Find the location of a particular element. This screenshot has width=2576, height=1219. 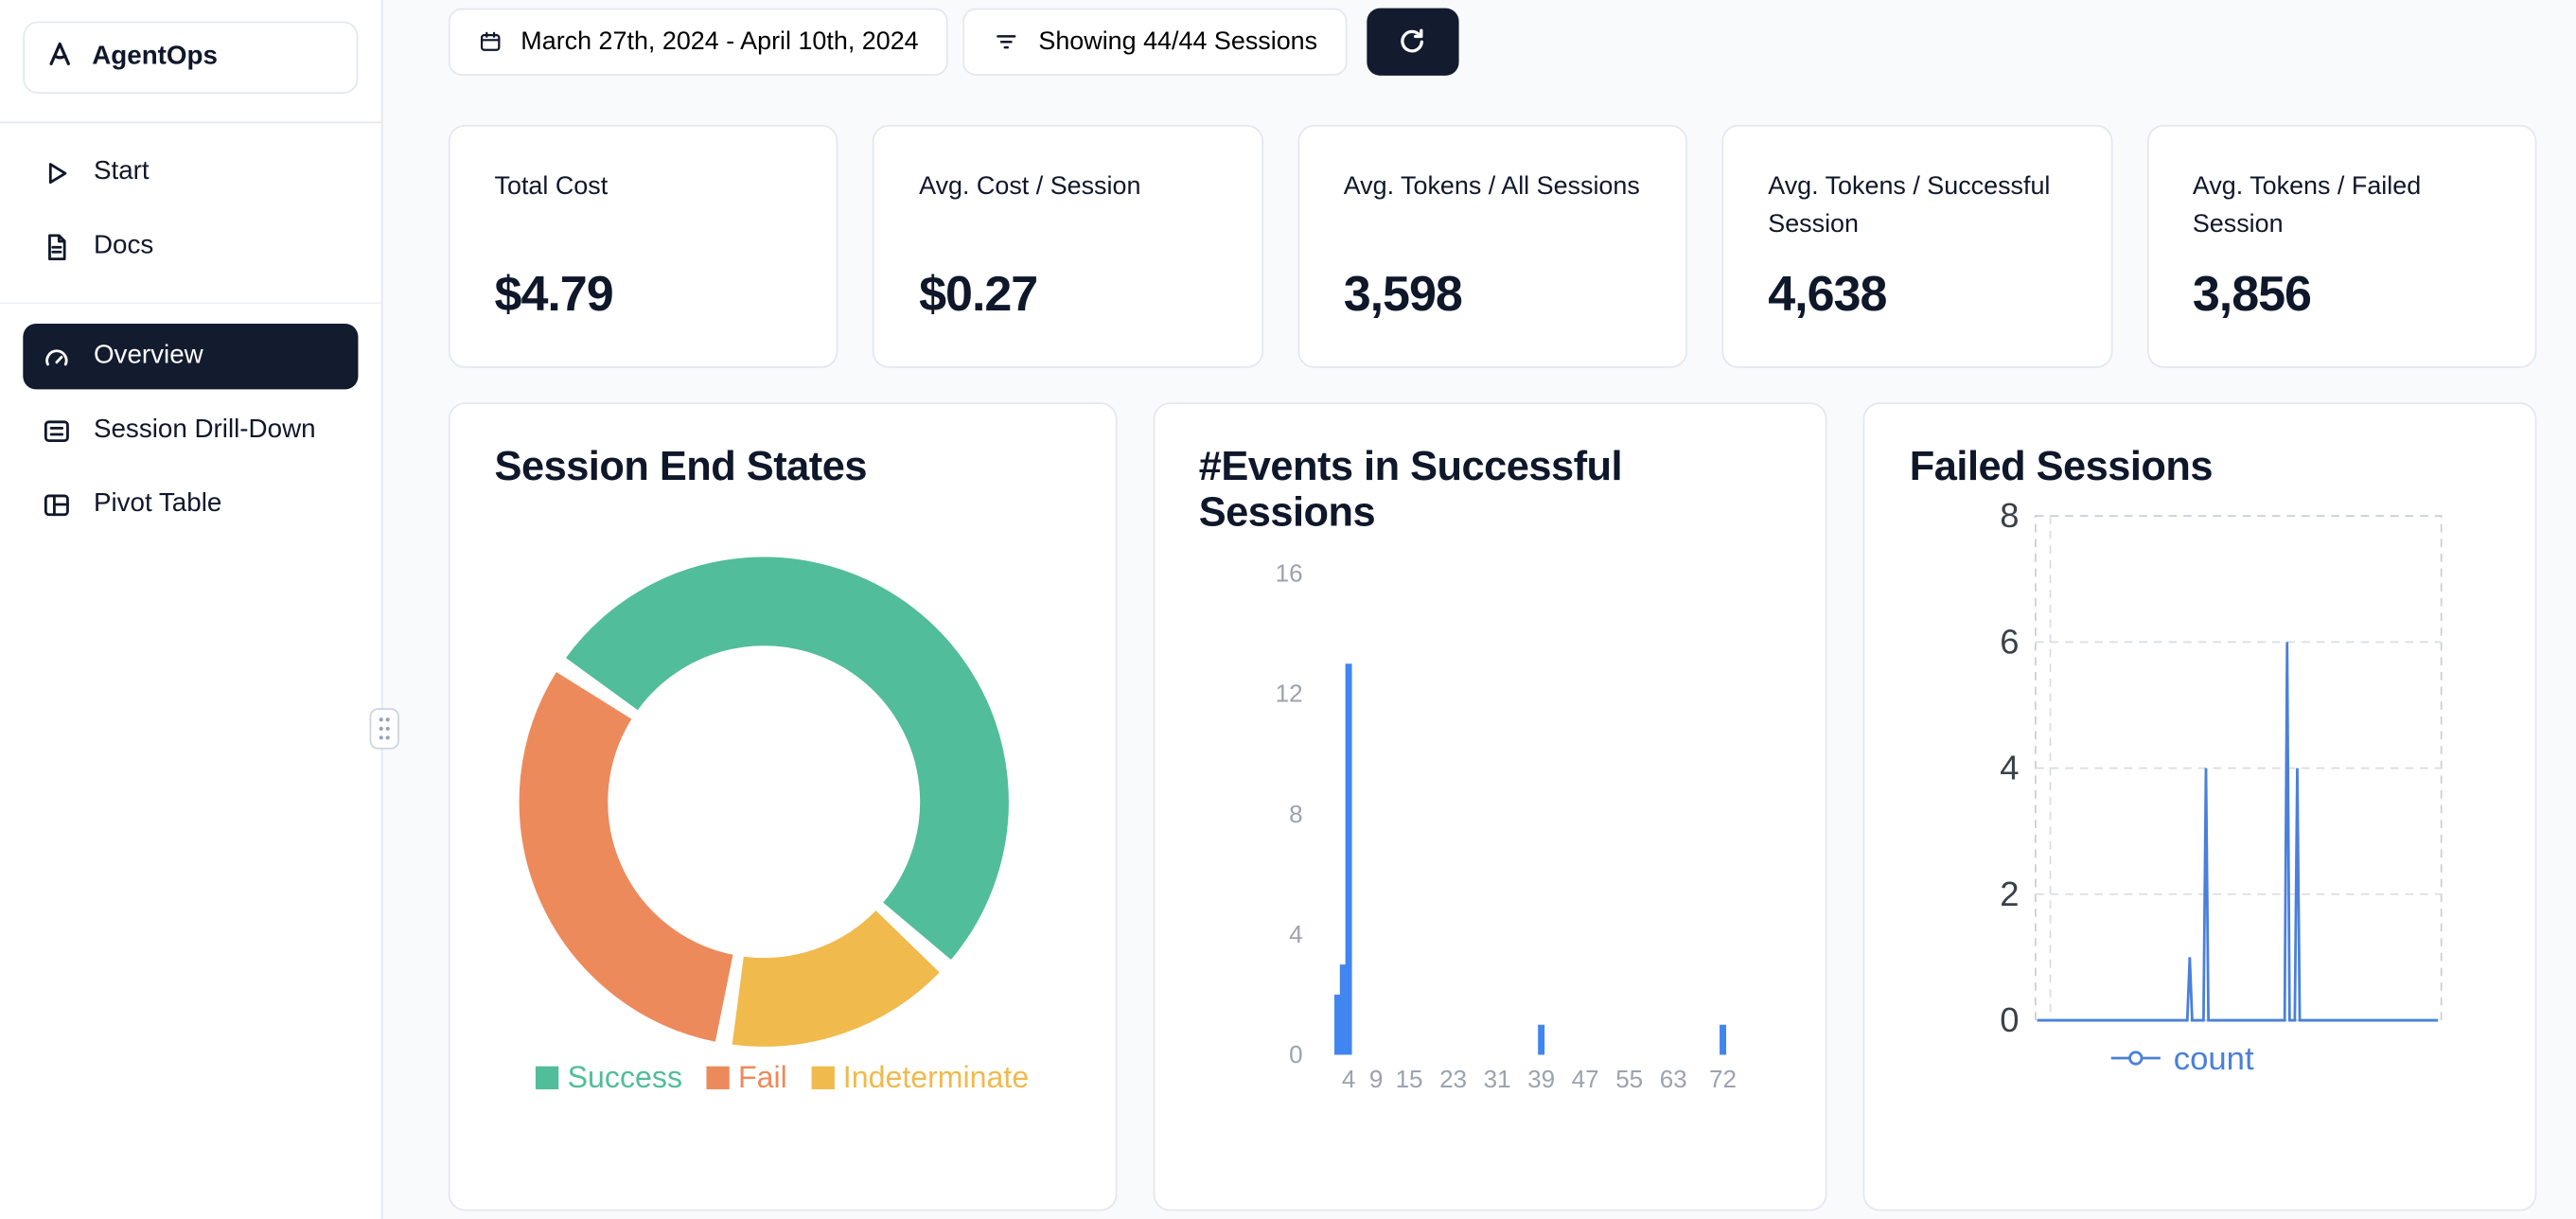

svg-text: 23 is located at coordinates (1453, 1079).